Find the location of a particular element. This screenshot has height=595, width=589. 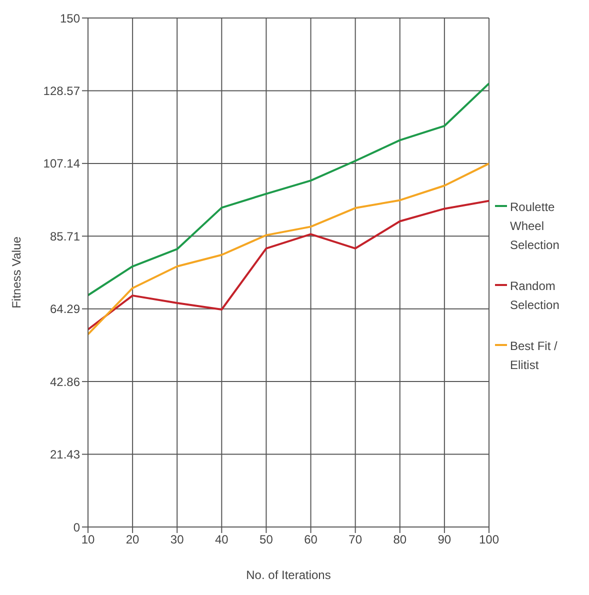

x-tick-label: 40 is located at coordinates (221, 539).